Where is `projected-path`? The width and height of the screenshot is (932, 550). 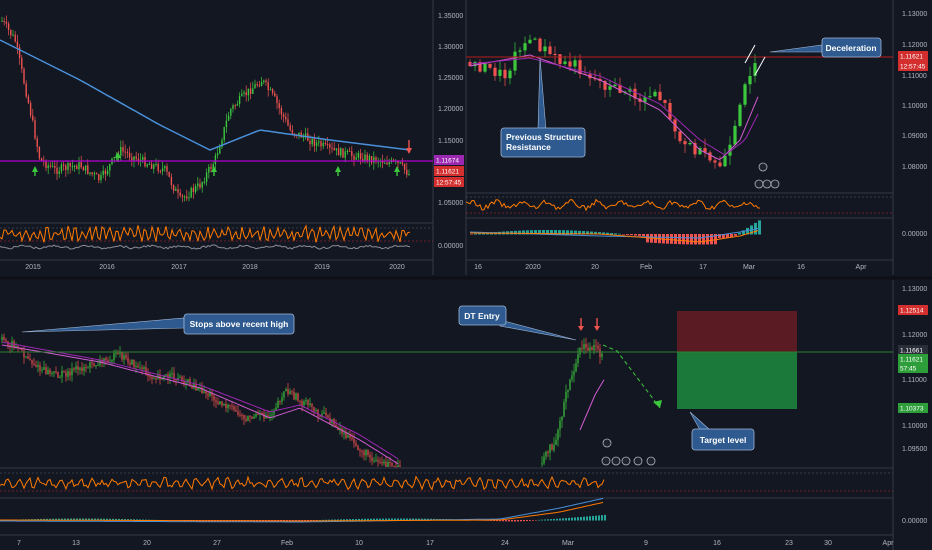 projected-path is located at coordinates (631, 376).